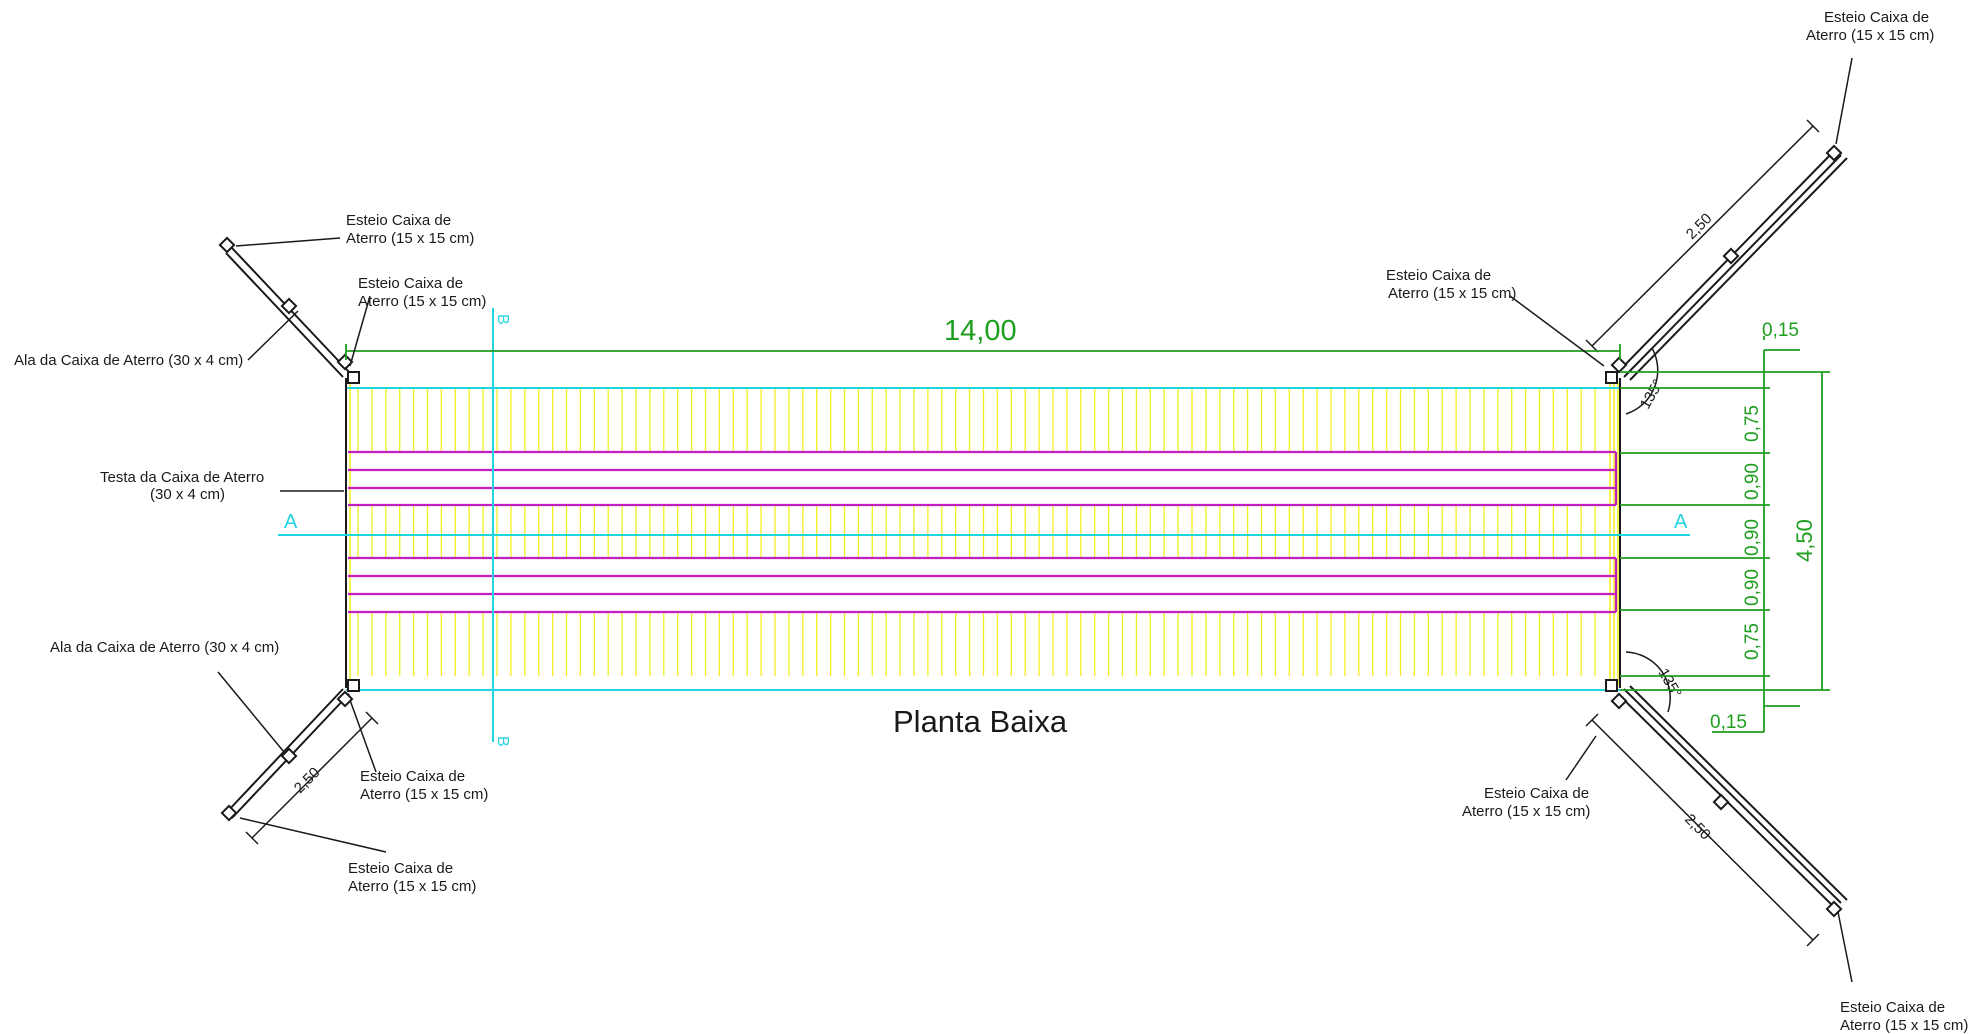 The image size is (1974, 1034). I want to click on label-esteio-top-left-inner: Esteio Caixa de Aterro (15 x 15 cm), so click(422, 292).